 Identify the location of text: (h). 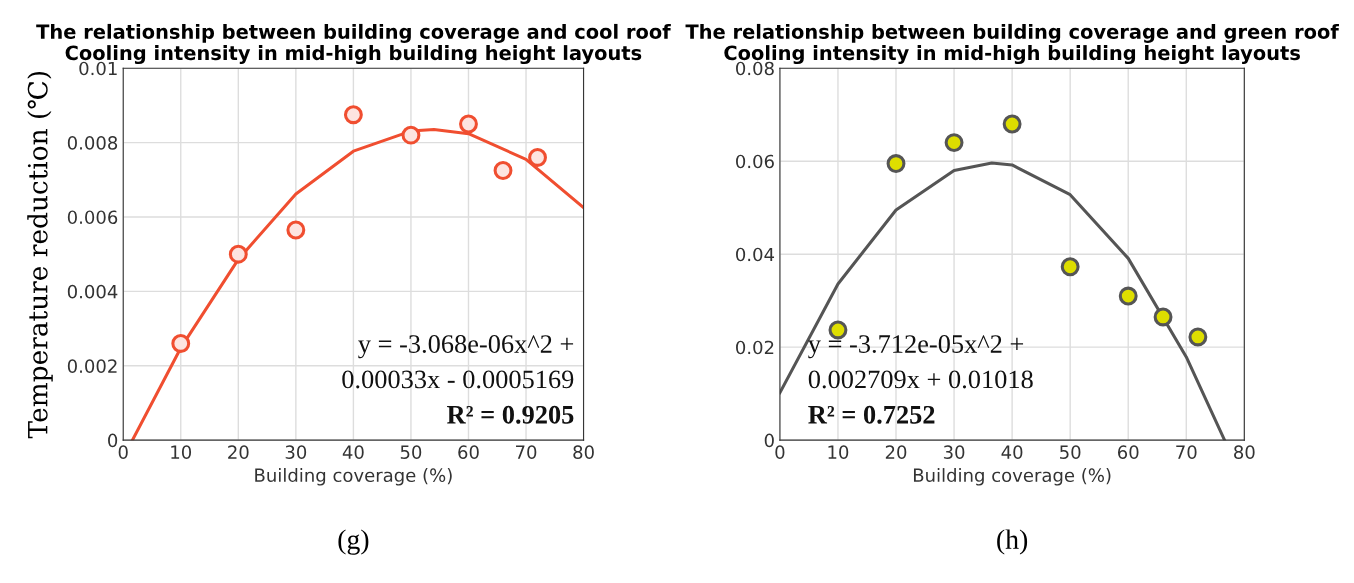
(1012, 542).